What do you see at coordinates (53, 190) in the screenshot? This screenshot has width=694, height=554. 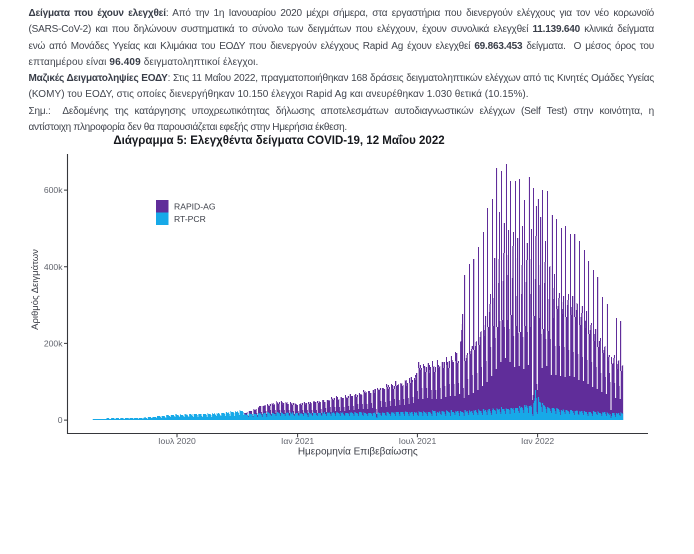 I see `svg-text: 600k` at bounding box center [53, 190].